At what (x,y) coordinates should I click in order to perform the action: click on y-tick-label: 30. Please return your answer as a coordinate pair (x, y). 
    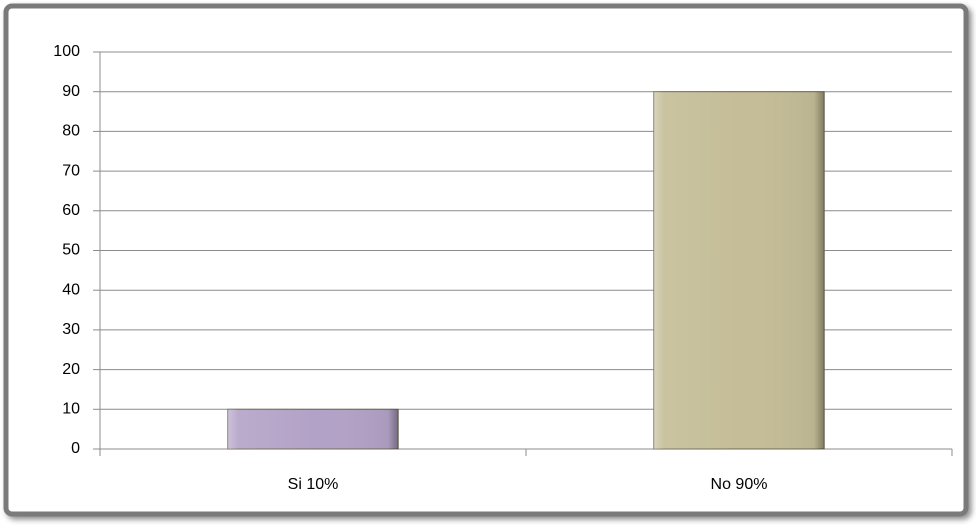
    Looking at the image, I should click on (71, 329).